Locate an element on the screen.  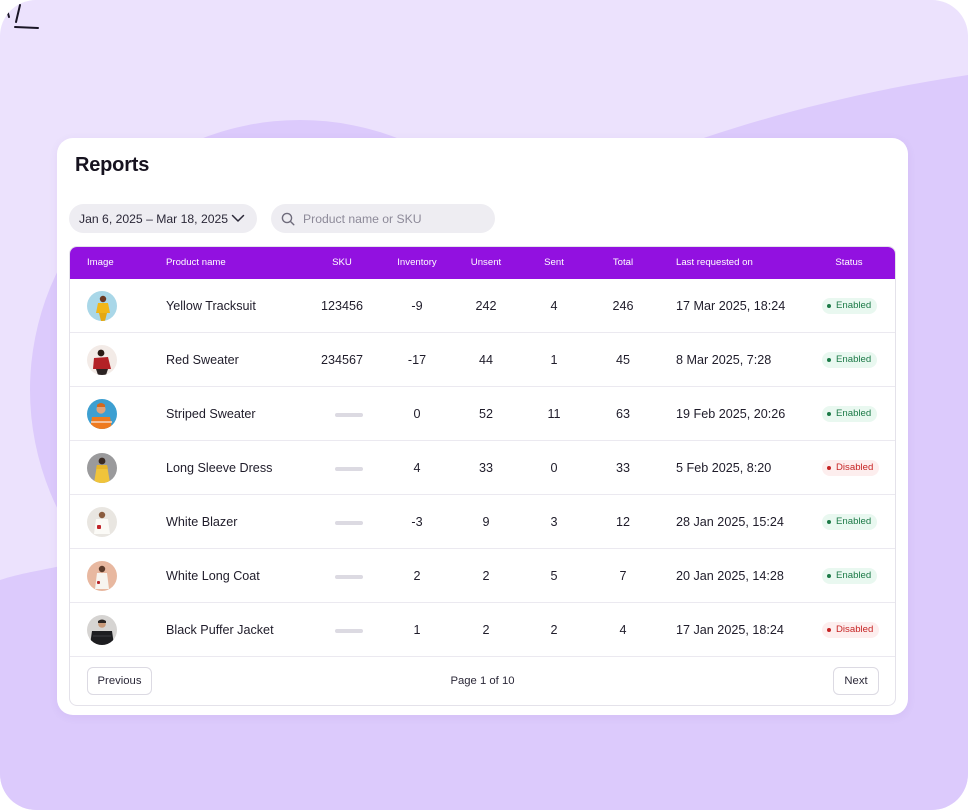
inventory-value: 1 is located at coordinates (417, 630).